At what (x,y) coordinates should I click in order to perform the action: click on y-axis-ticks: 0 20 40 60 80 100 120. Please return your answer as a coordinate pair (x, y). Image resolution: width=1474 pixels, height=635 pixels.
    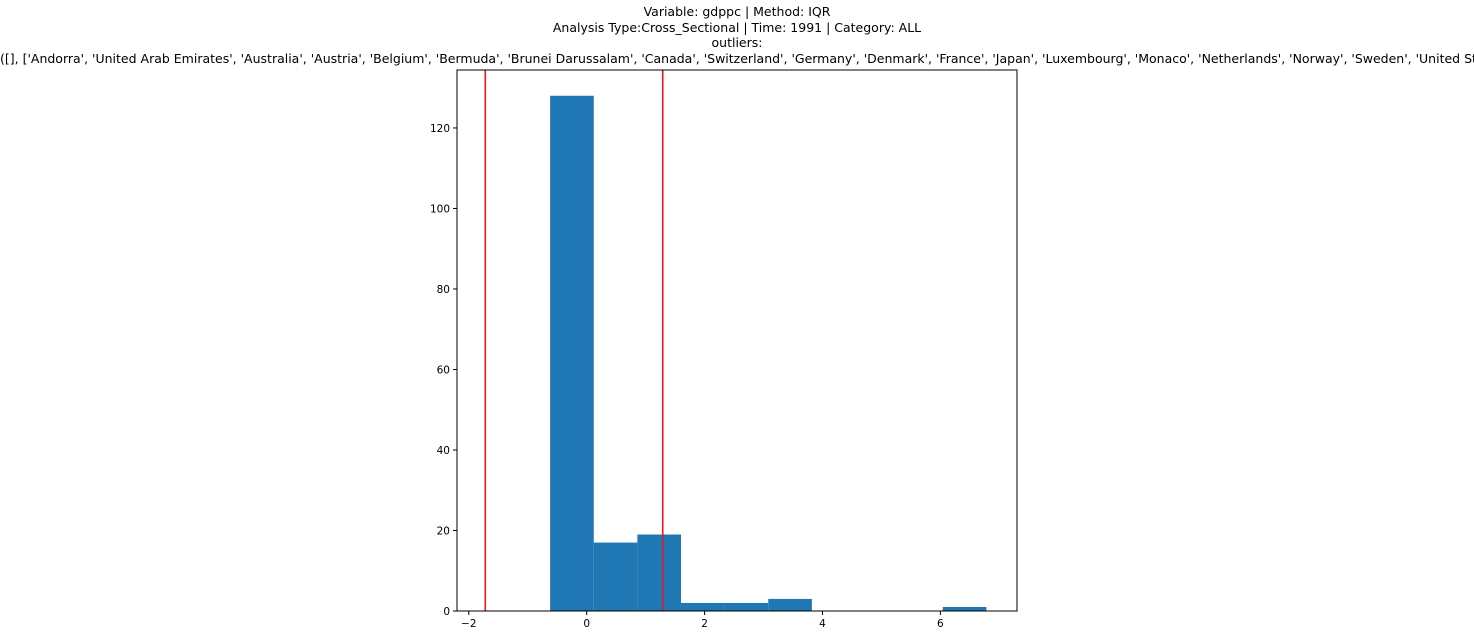
    Looking at the image, I should click on (443, 370).